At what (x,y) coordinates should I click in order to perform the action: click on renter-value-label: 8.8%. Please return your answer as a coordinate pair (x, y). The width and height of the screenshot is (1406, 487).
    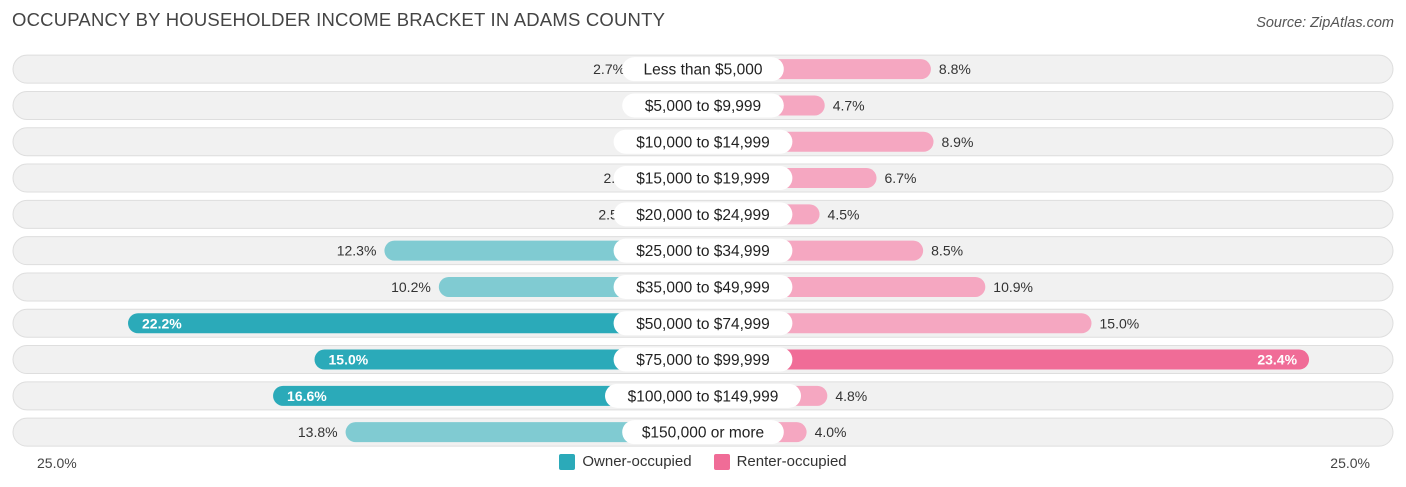
    Looking at the image, I should click on (955, 69).